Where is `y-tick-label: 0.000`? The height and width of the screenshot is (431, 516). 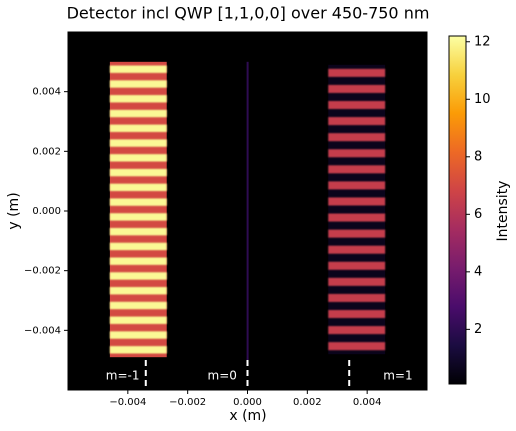 y-tick-label: 0.000 is located at coordinates (46, 211).